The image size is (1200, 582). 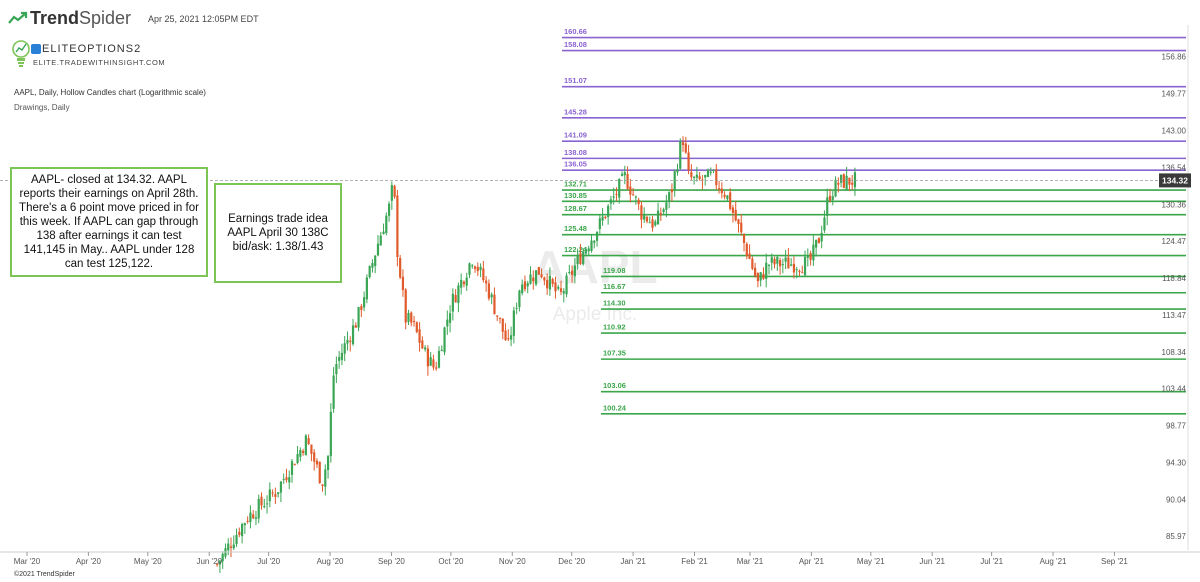 I want to click on y-tick-label: 156.86, so click(x=1174, y=57).